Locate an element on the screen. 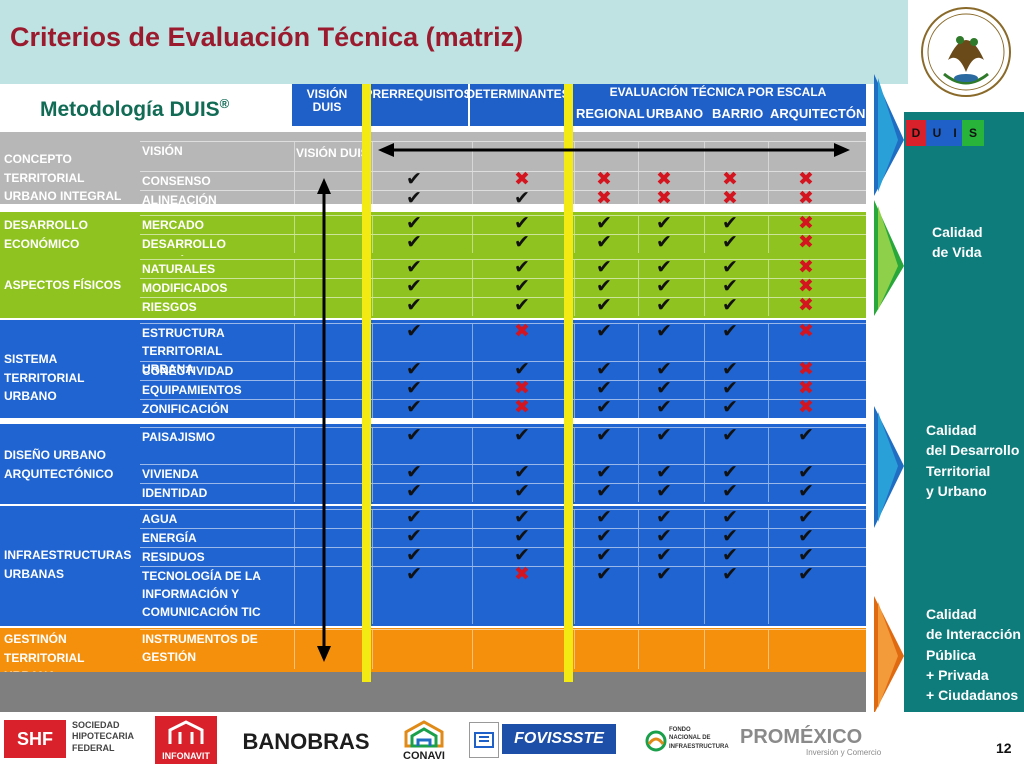 This screenshot has width=1024, height=768. header-evaluacion: EVALUACIÓN TÉCNICA POR ESCALA is located at coordinates (718, 105).